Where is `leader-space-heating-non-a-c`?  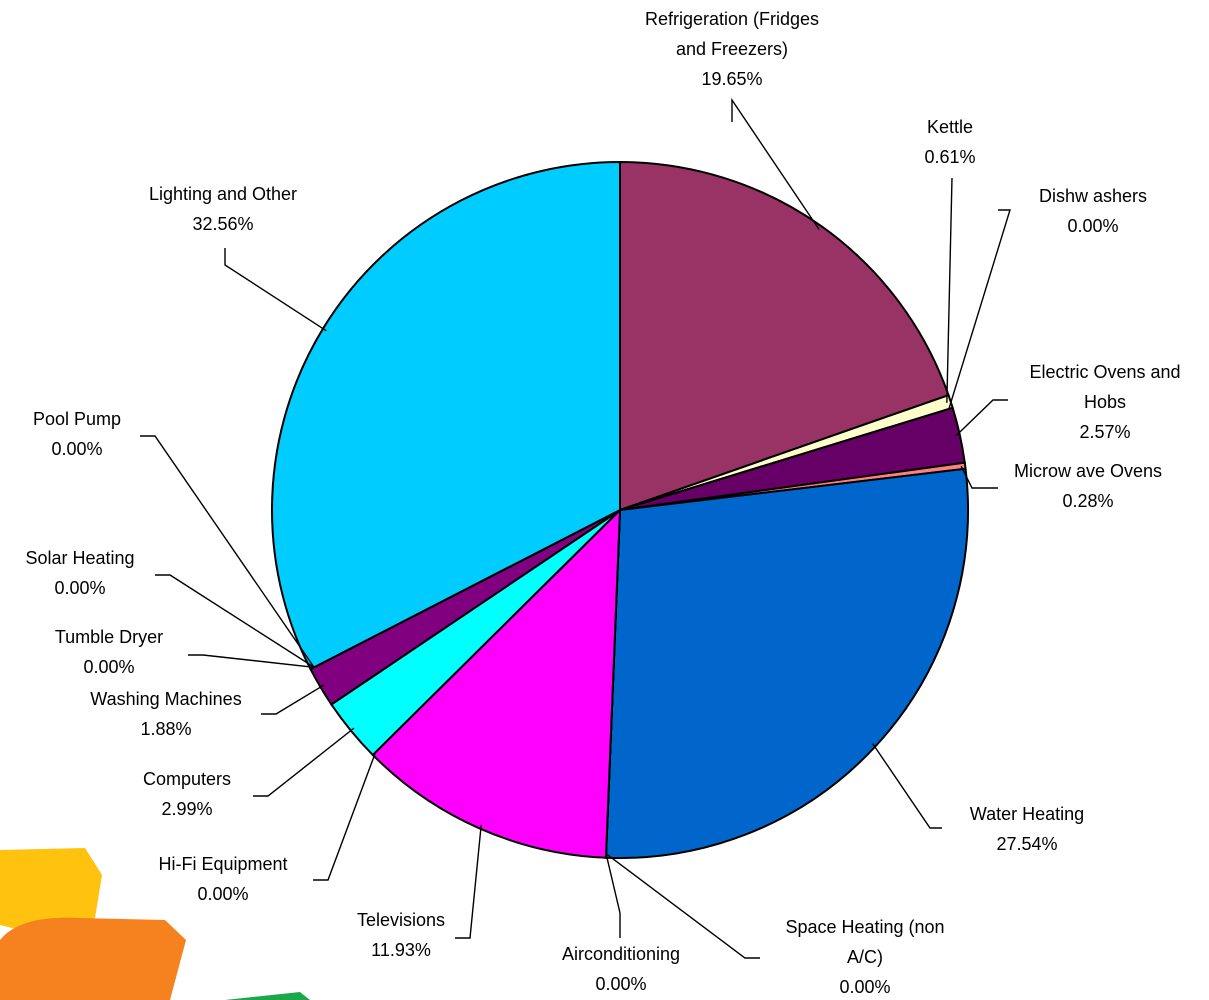 leader-space-heating-non-a-c is located at coordinates (682, 906).